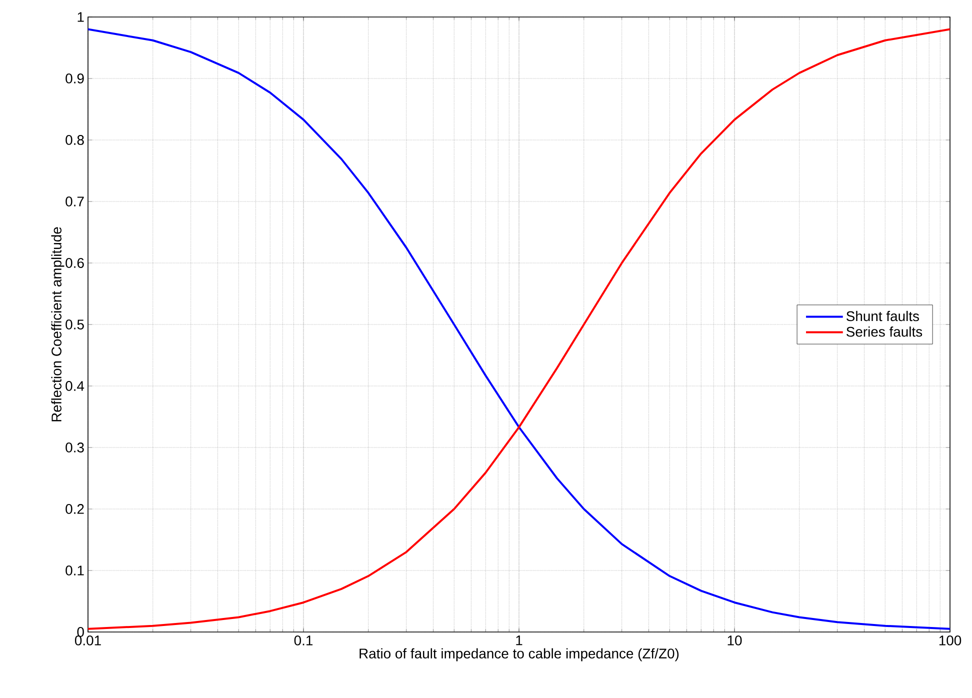 The image size is (972, 698). I want to click on y-tick-label: 1, so click(81, 17).